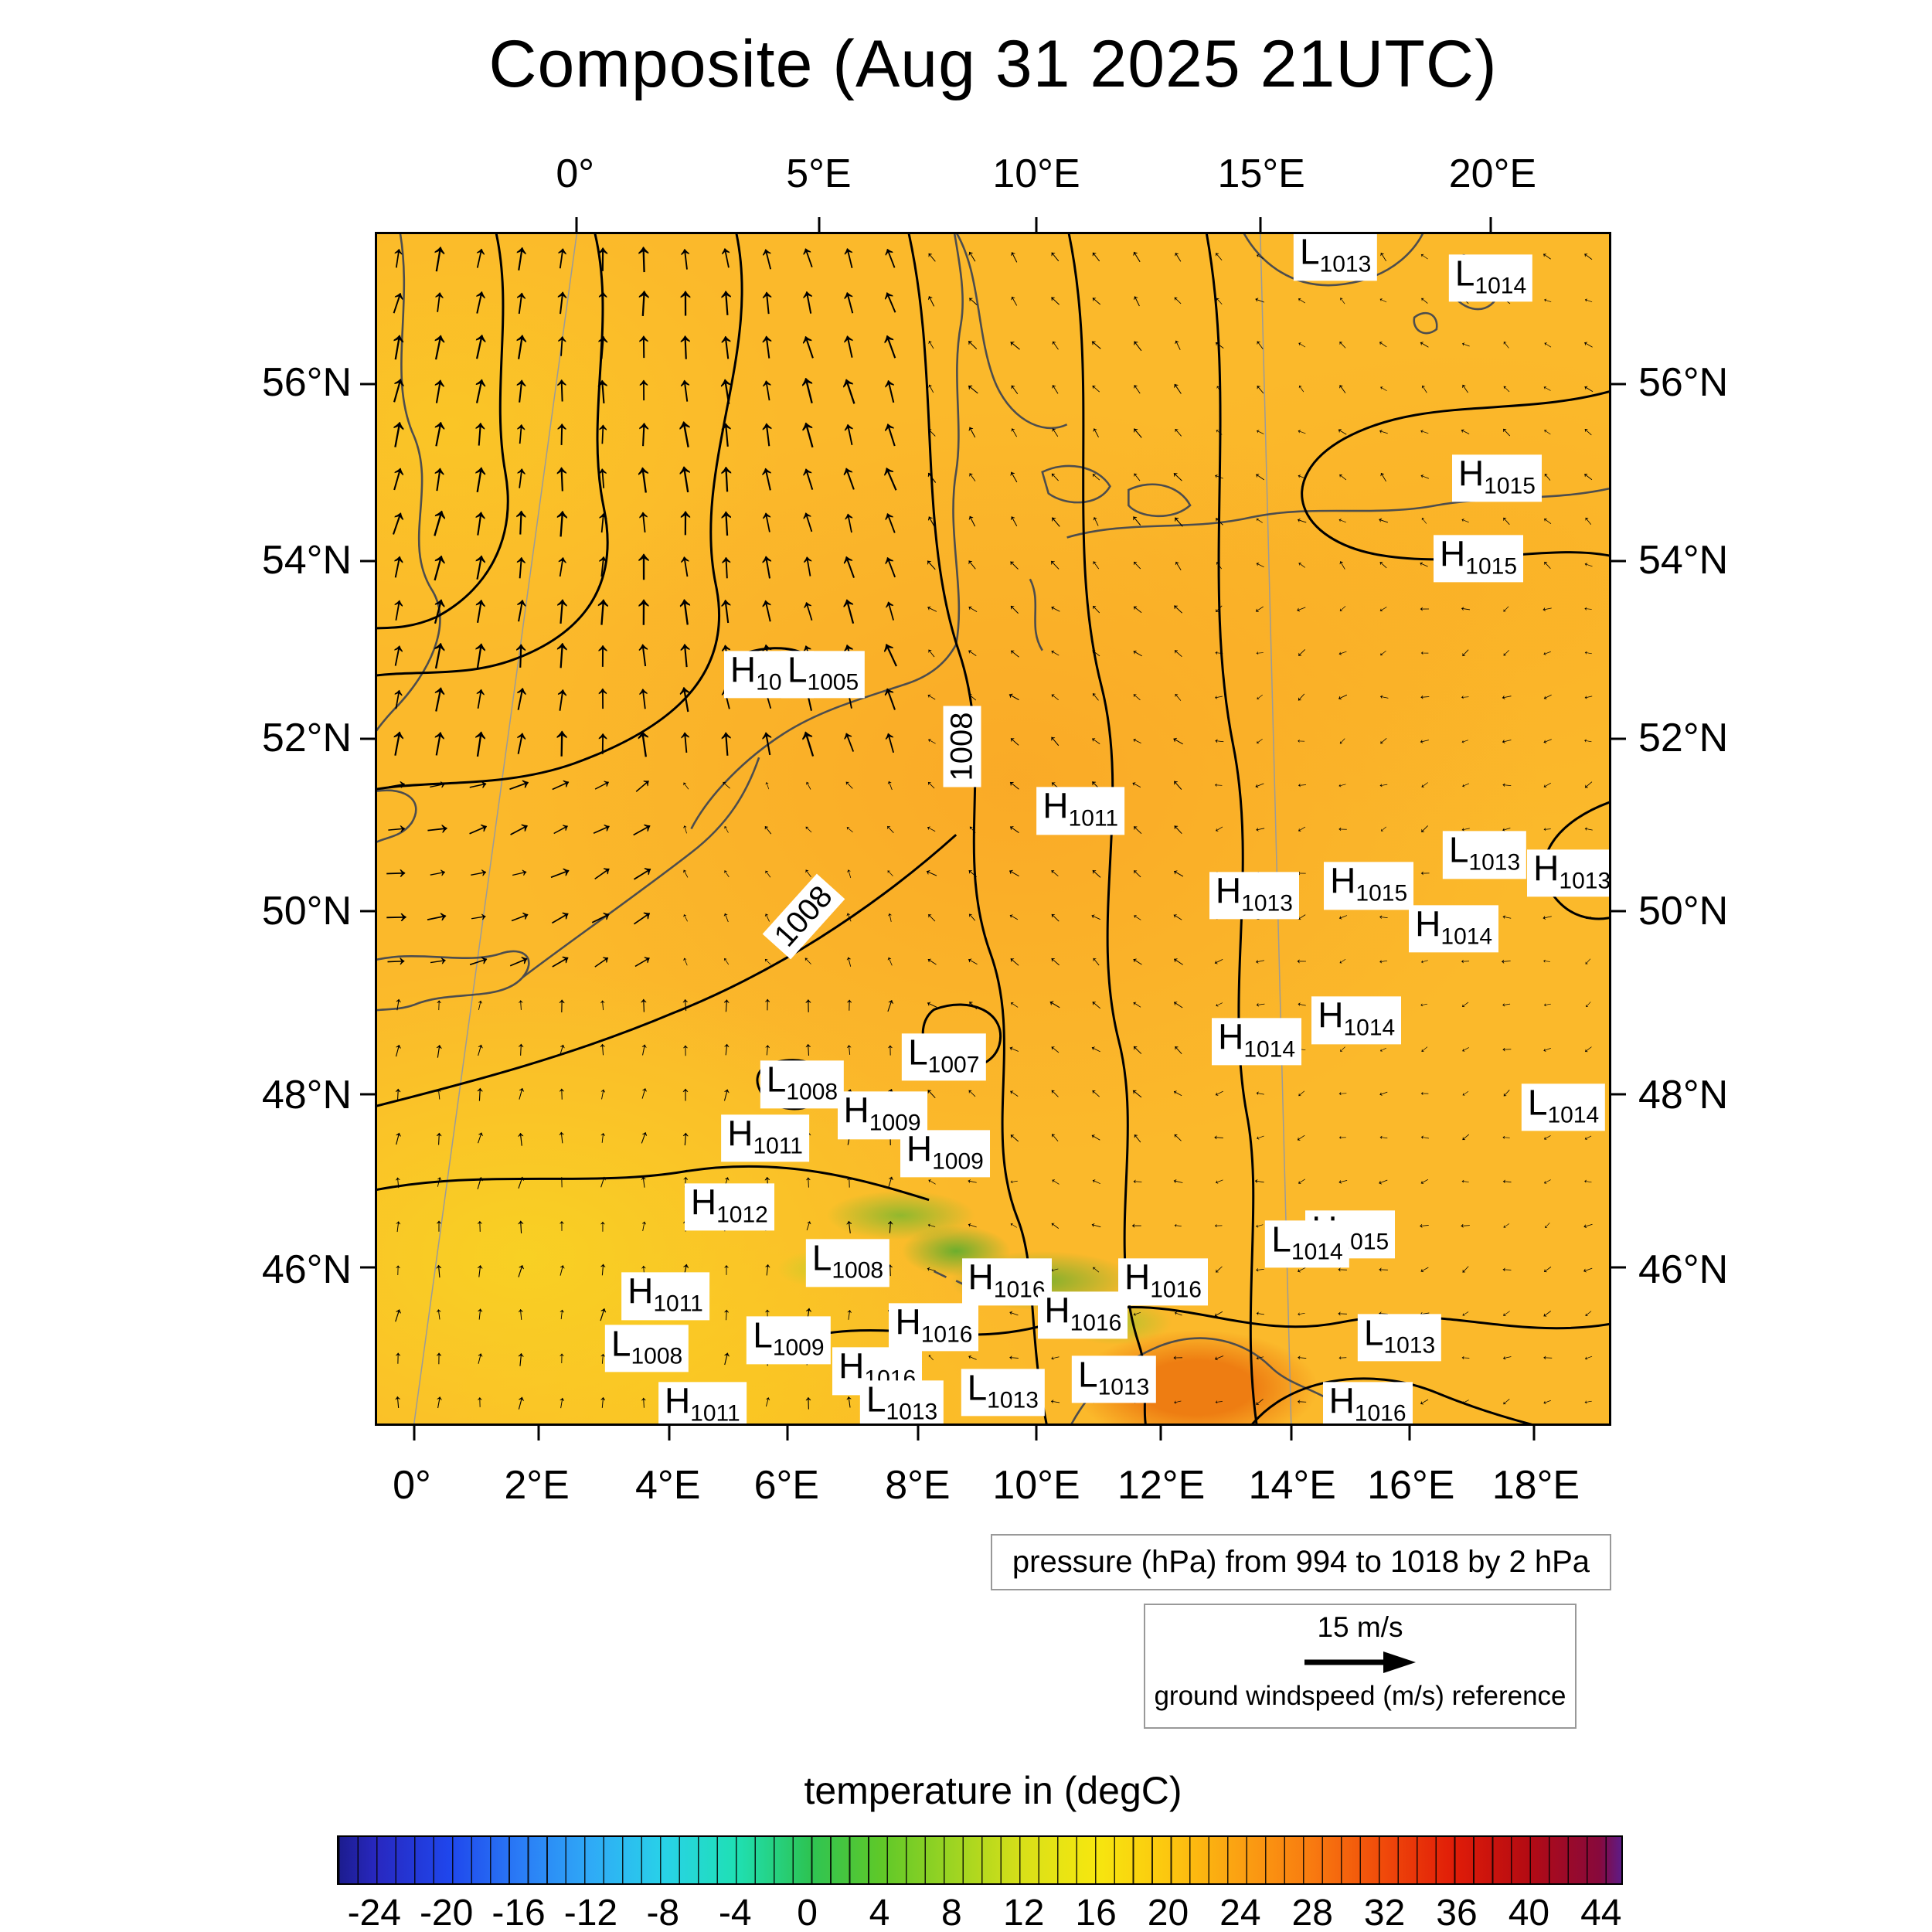  Describe the element at coordinates (804, 916) in the screenshot. I see `contour-line-label: 1008` at that location.